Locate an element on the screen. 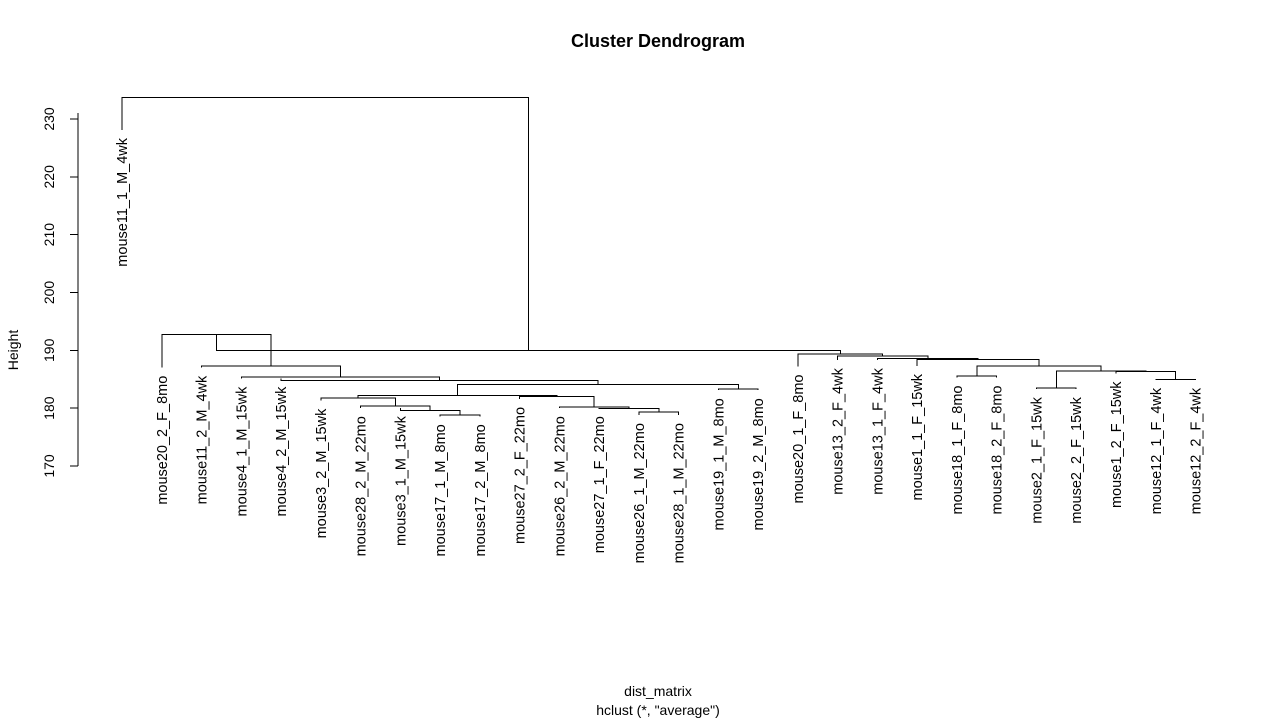  leaf-label: mouse26_2_M_22mo is located at coordinates (560, 486).